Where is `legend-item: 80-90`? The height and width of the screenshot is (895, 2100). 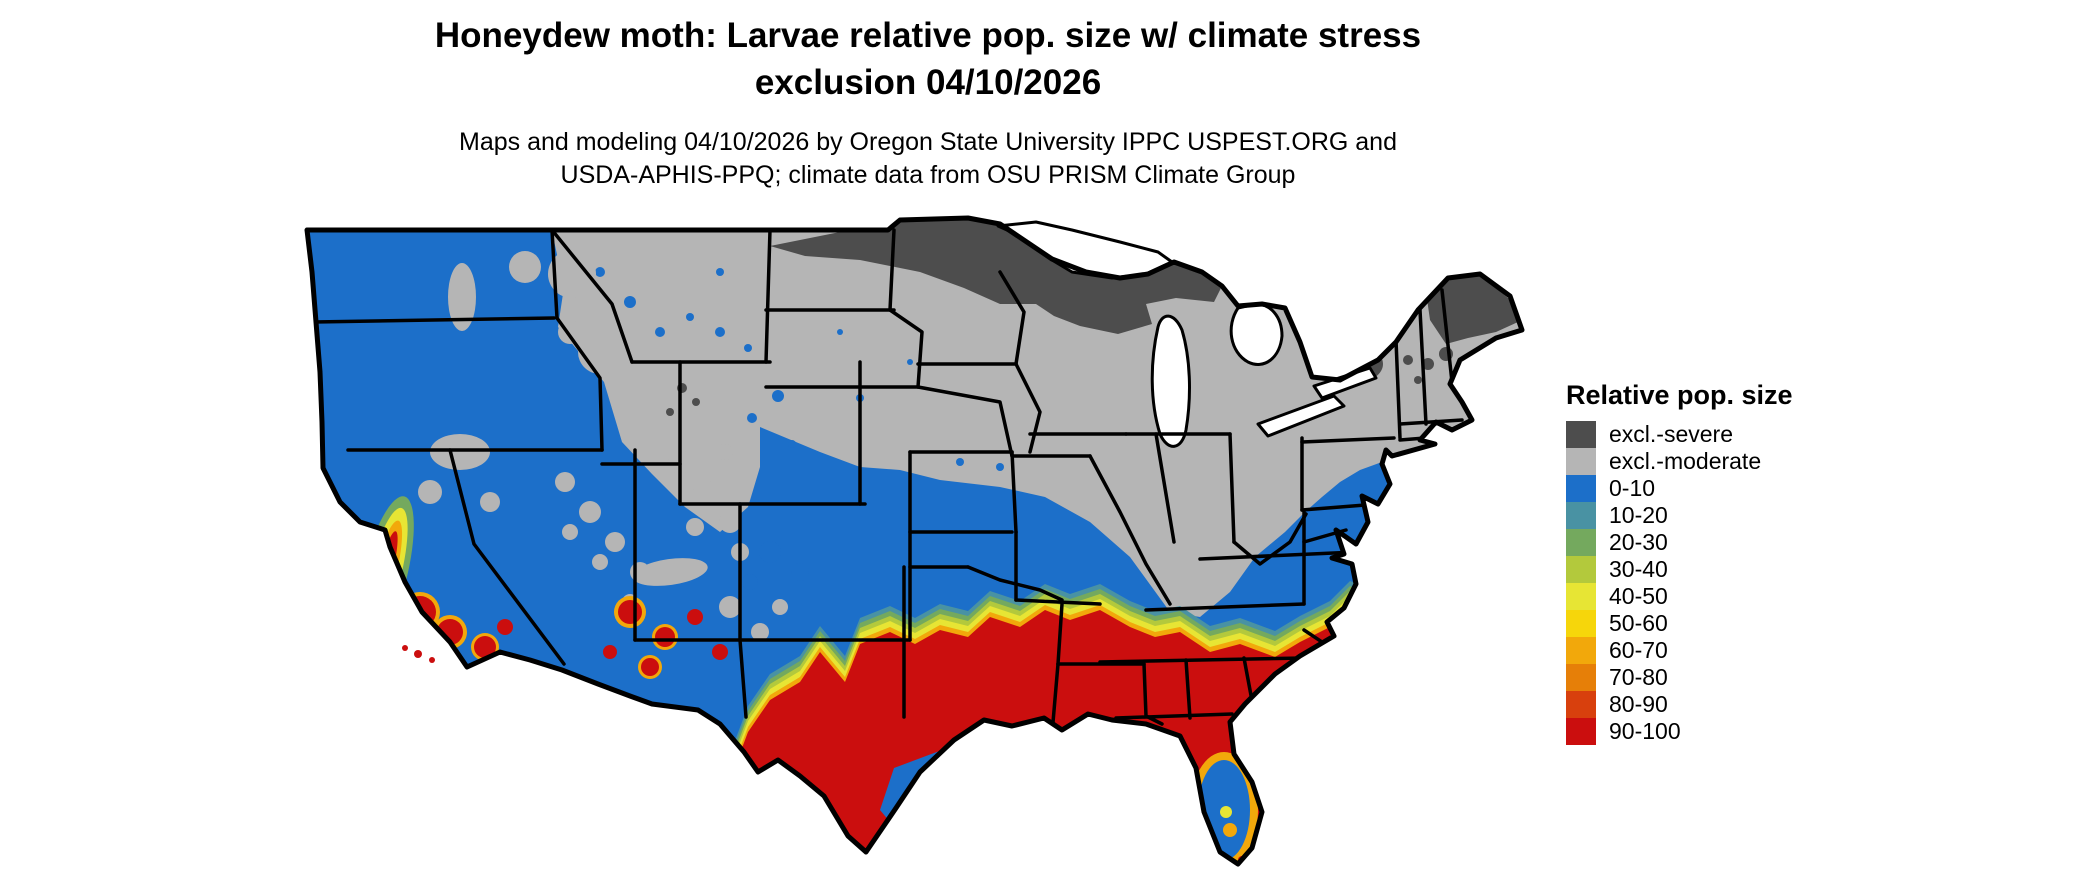
legend-item: 80-90 is located at coordinates (1679, 704).